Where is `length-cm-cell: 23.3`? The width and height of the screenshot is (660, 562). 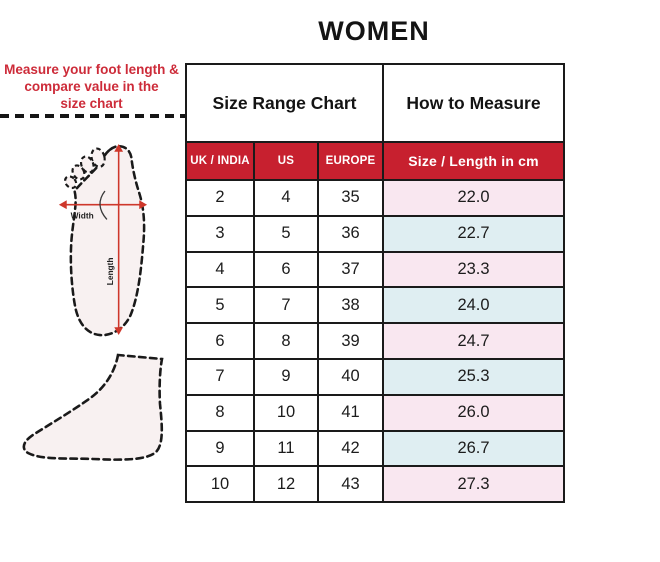 length-cm-cell: 23.3 is located at coordinates (474, 269).